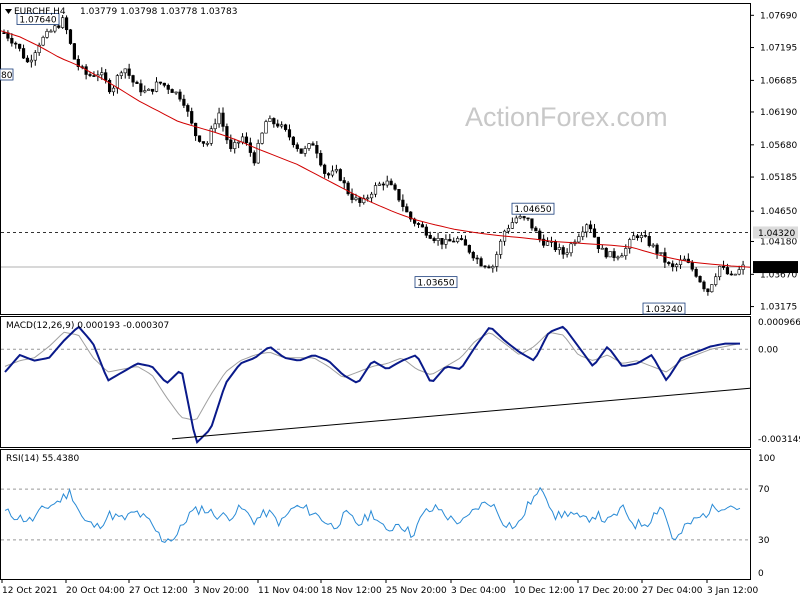 The image size is (800, 600). What do you see at coordinates (761, 574) in the screenshot?
I see `rsi-y-tick-label: 0` at bounding box center [761, 574].